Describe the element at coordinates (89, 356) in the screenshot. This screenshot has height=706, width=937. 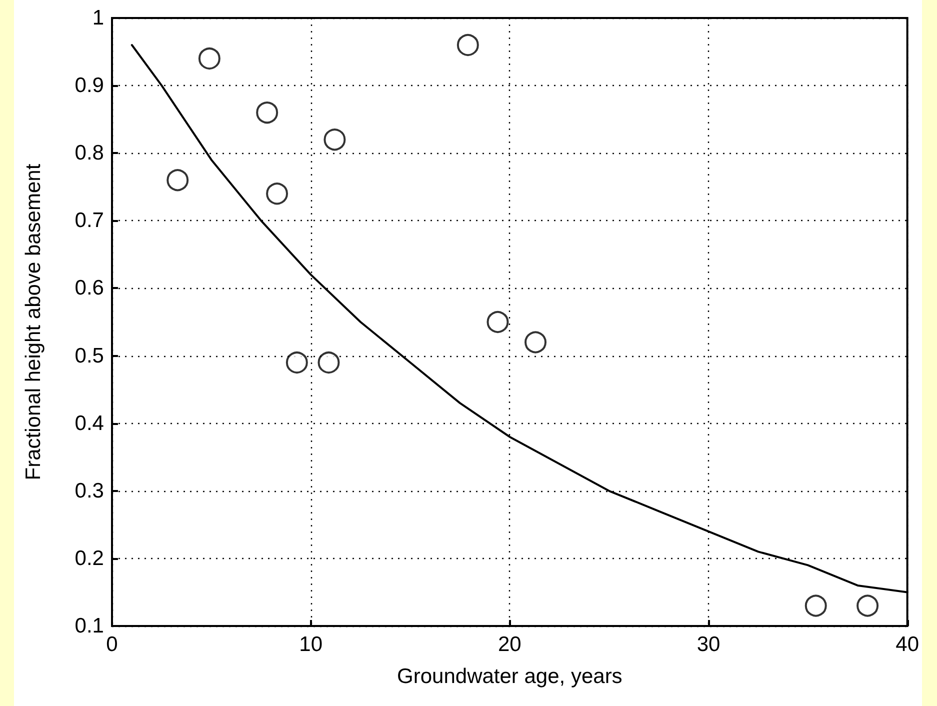
I see `y-tick-label: 0.5` at that location.